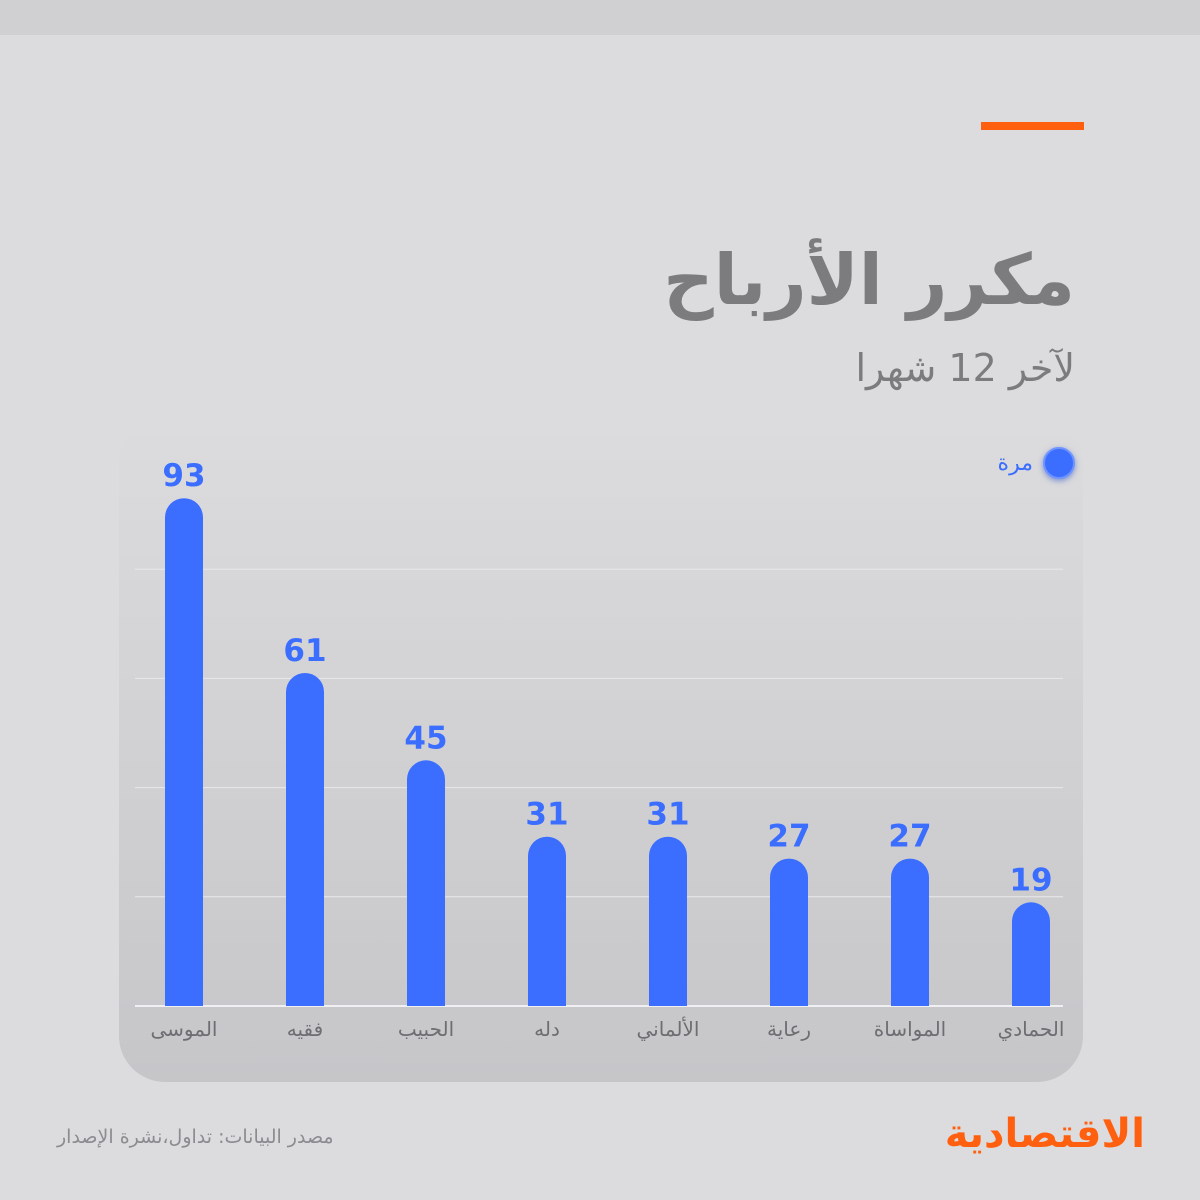  I want to click on category-label: الحبيب, so click(426, 1029).